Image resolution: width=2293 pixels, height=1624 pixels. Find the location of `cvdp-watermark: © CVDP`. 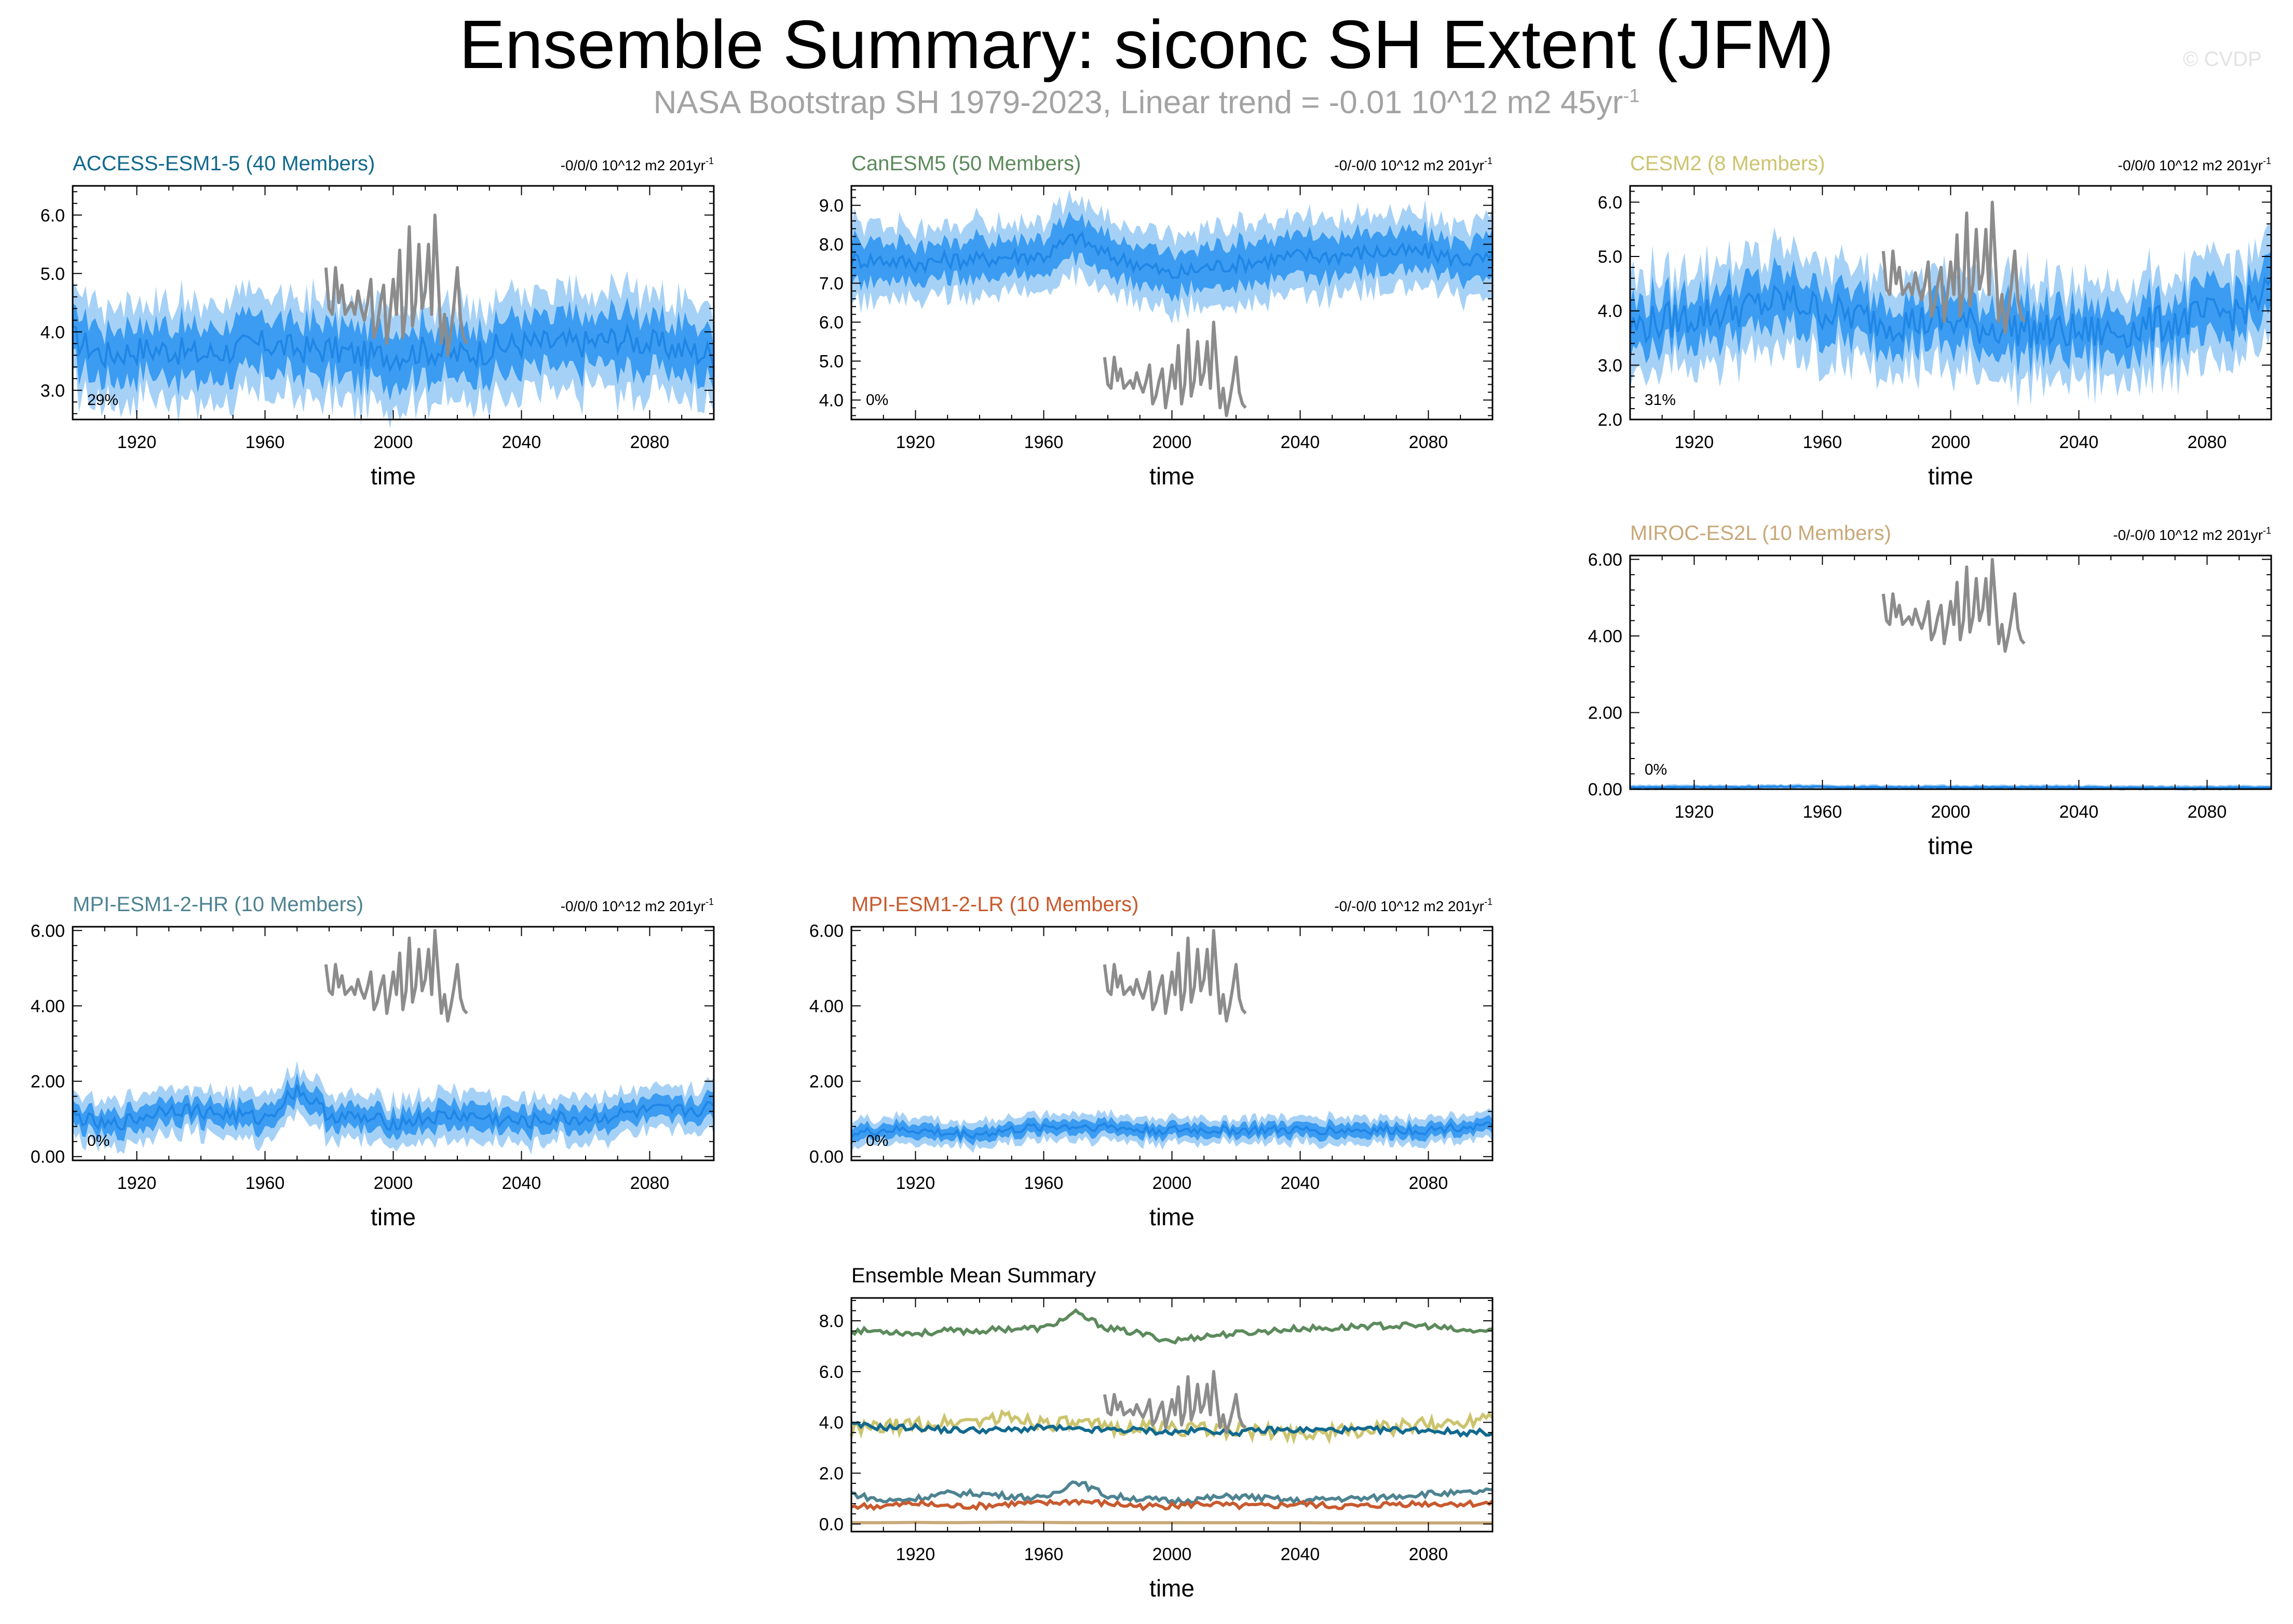

cvdp-watermark: © CVDP is located at coordinates (2222, 59).